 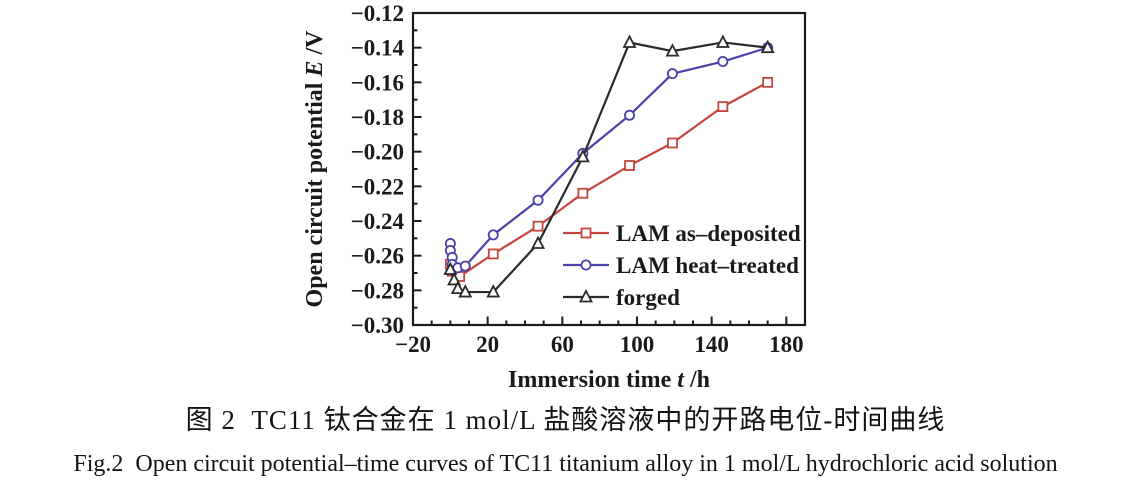 I want to click on legend-label: LAM as–deposited, so click(x=708, y=233).